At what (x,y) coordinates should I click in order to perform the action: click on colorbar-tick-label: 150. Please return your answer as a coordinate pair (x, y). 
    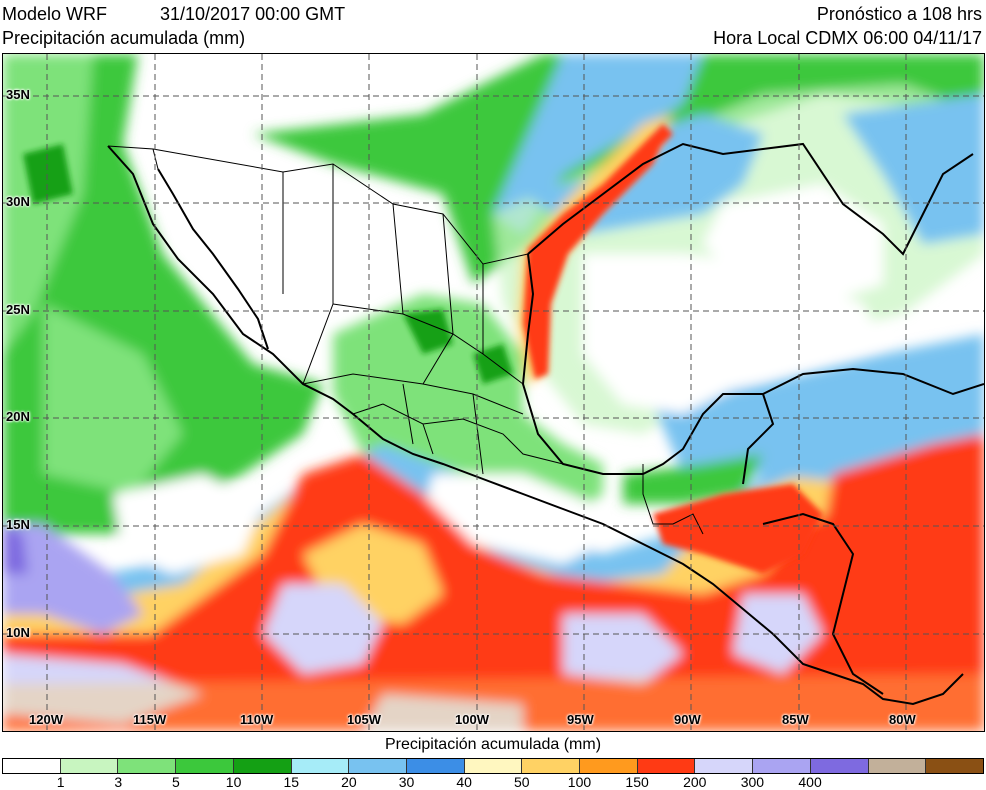
    Looking at the image, I should click on (637, 782).